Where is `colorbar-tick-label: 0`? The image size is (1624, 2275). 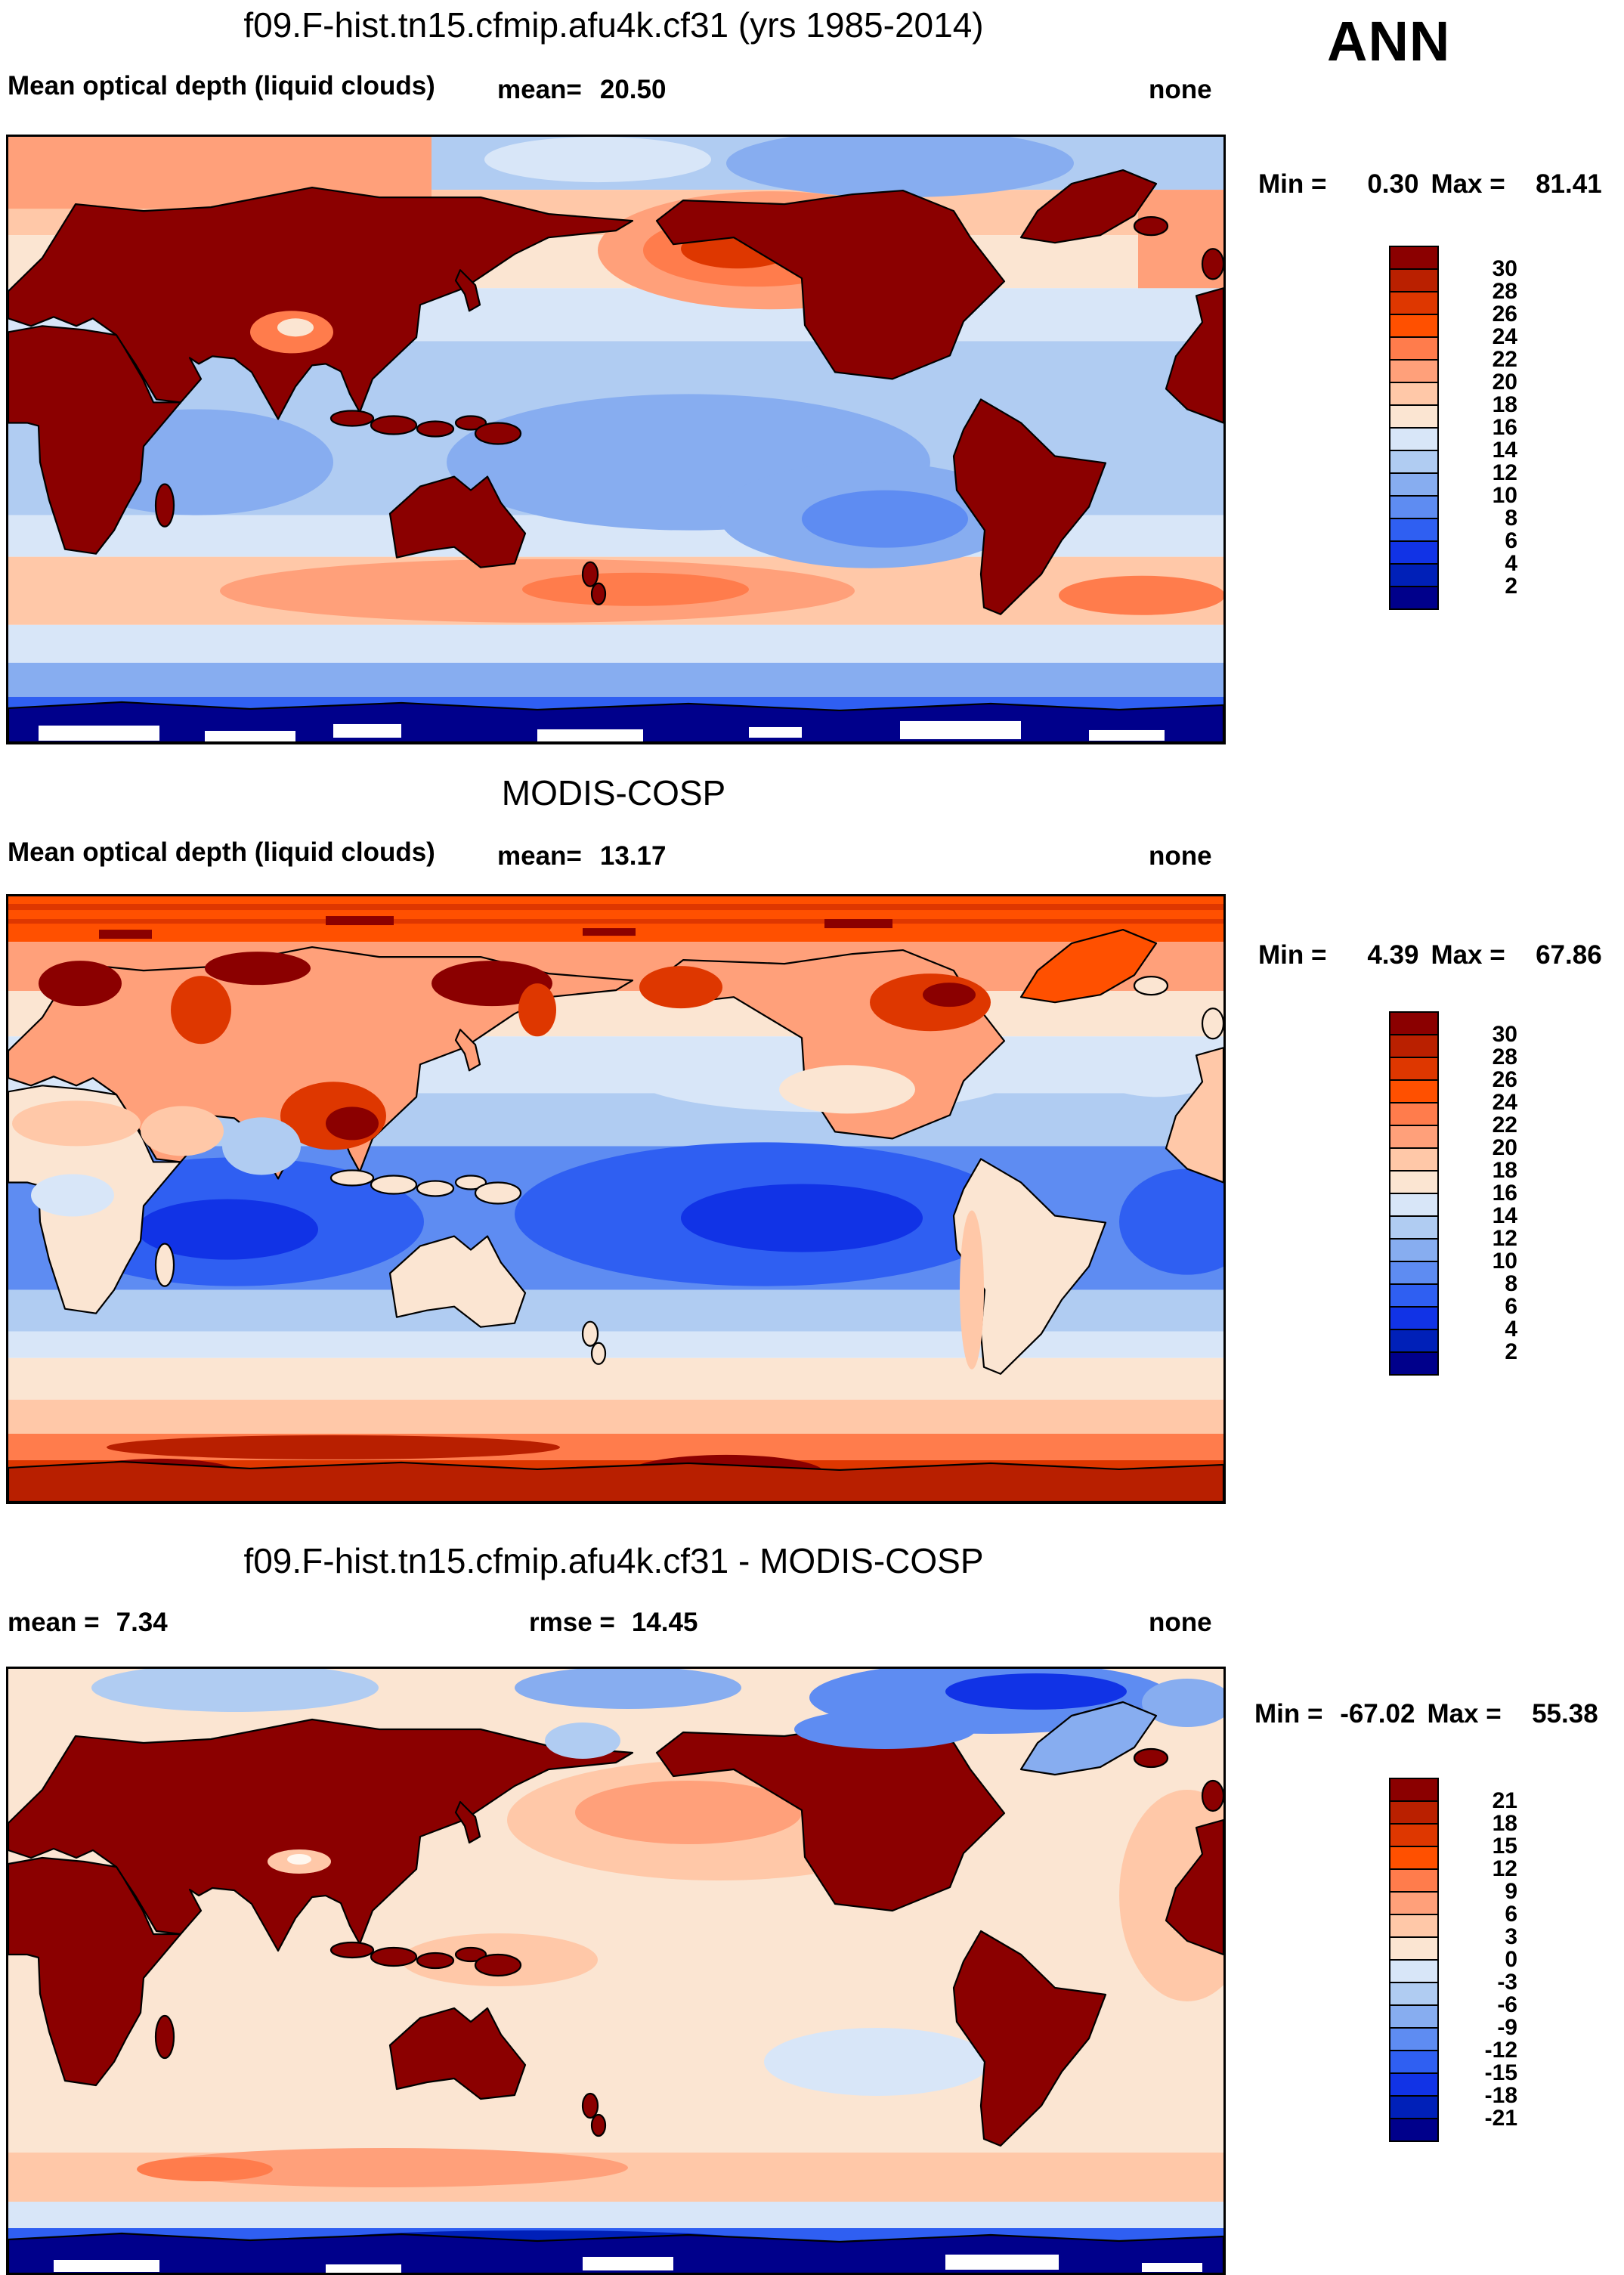
colorbar-tick-label: 0 is located at coordinates (1511, 1959).